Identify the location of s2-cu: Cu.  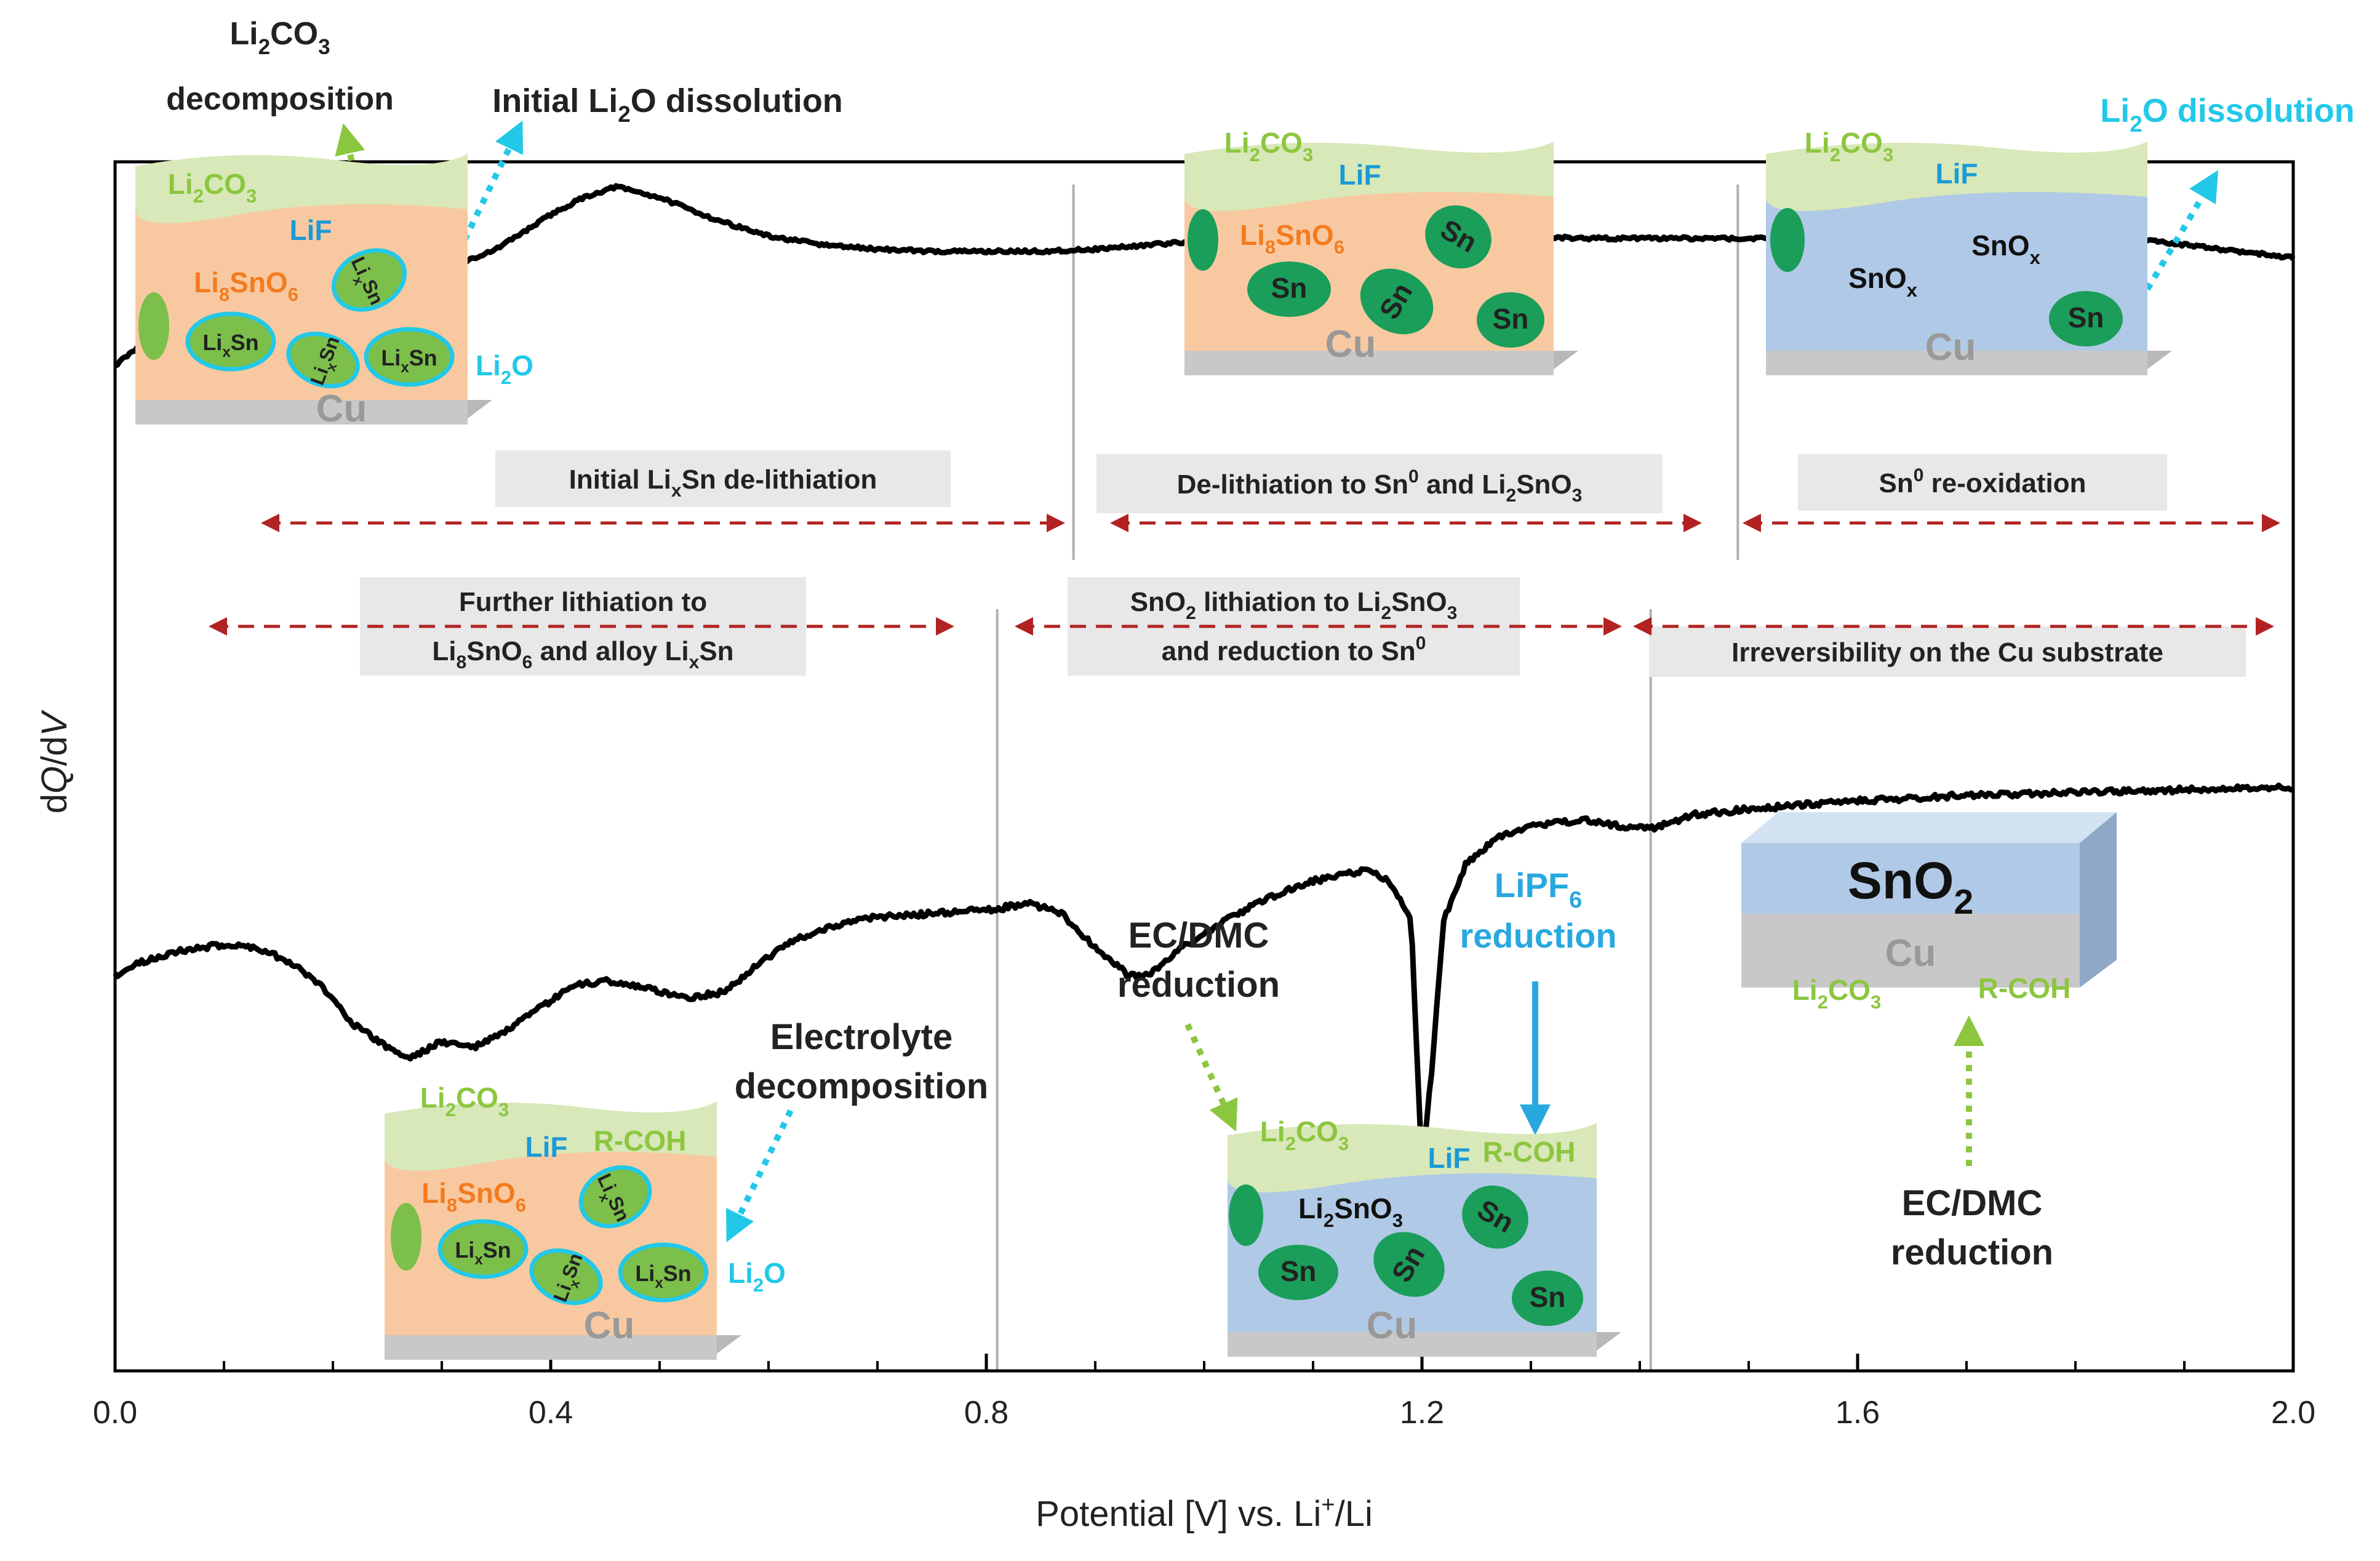
(1351, 344).